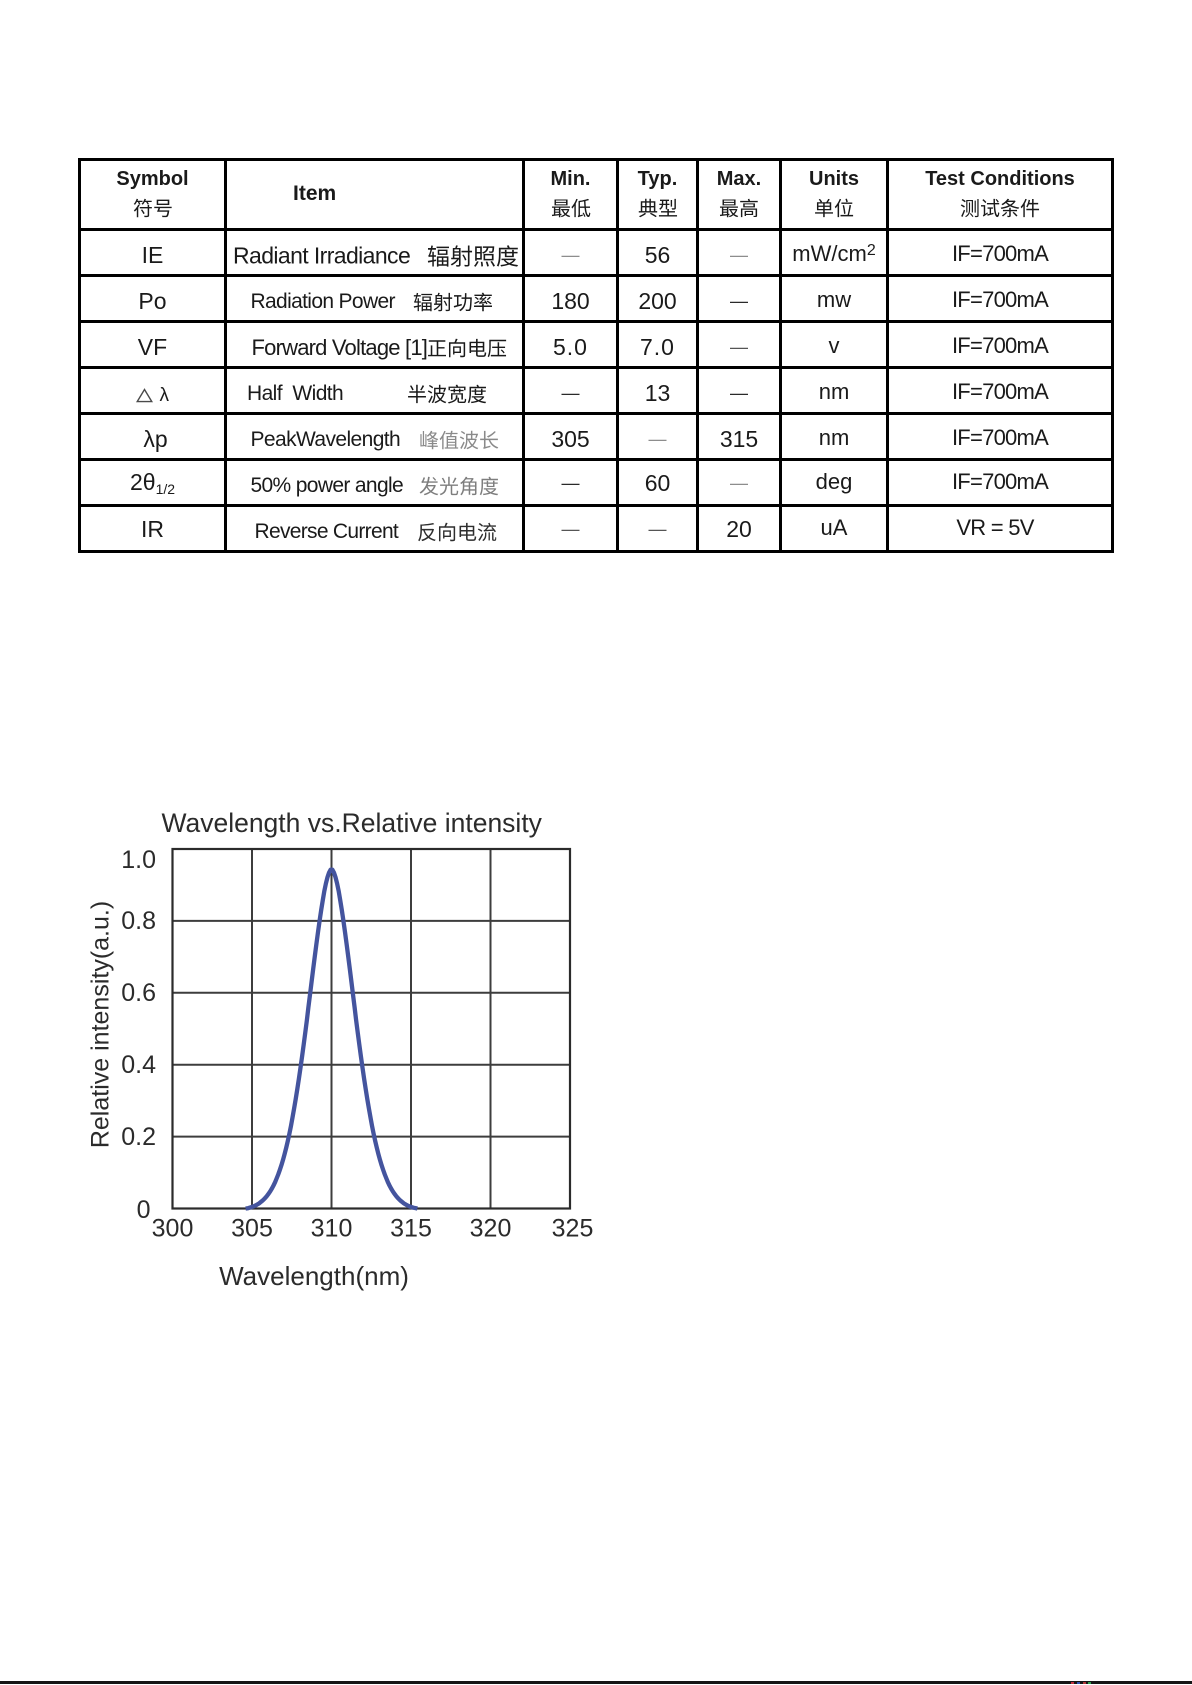 This screenshot has width=1192, height=1685. Describe the element at coordinates (138, 1137) in the screenshot. I see `svg-text: 0.2` at that location.